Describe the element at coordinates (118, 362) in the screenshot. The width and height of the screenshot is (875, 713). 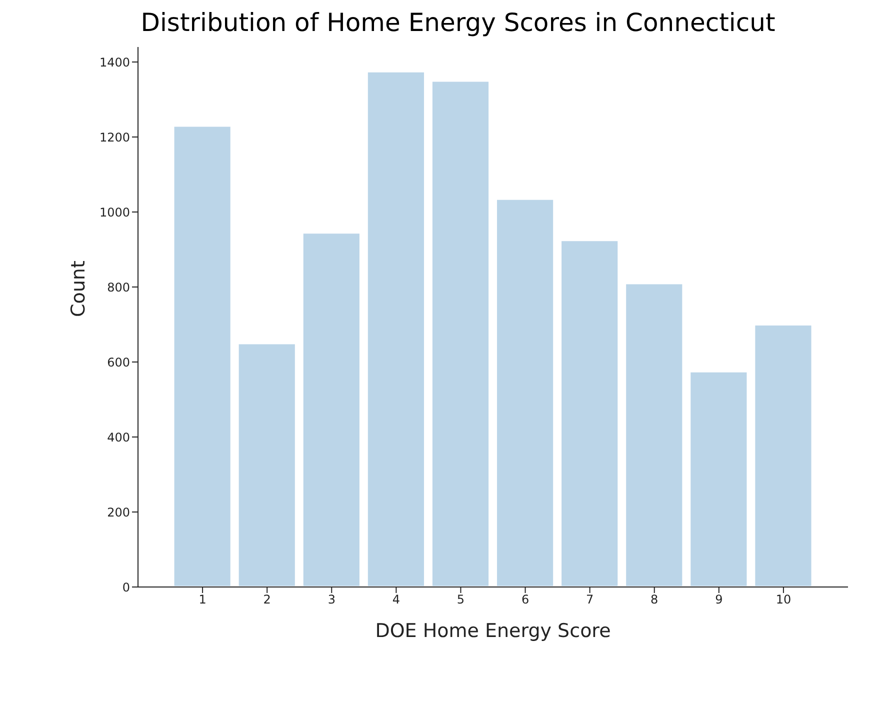
I see `y-tick-label: 600` at that location.